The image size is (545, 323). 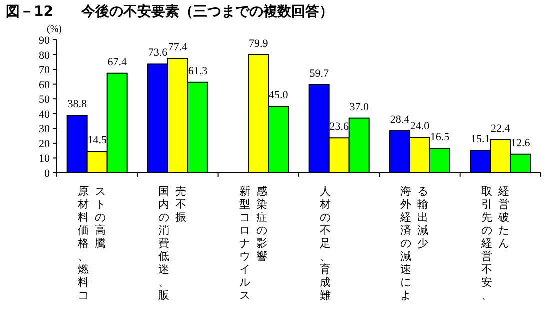 What do you see at coordinates (172, 243) in the screenshot?
I see `category-label: 国内の消費低迷、販売不振` at bounding box center [172, 243].